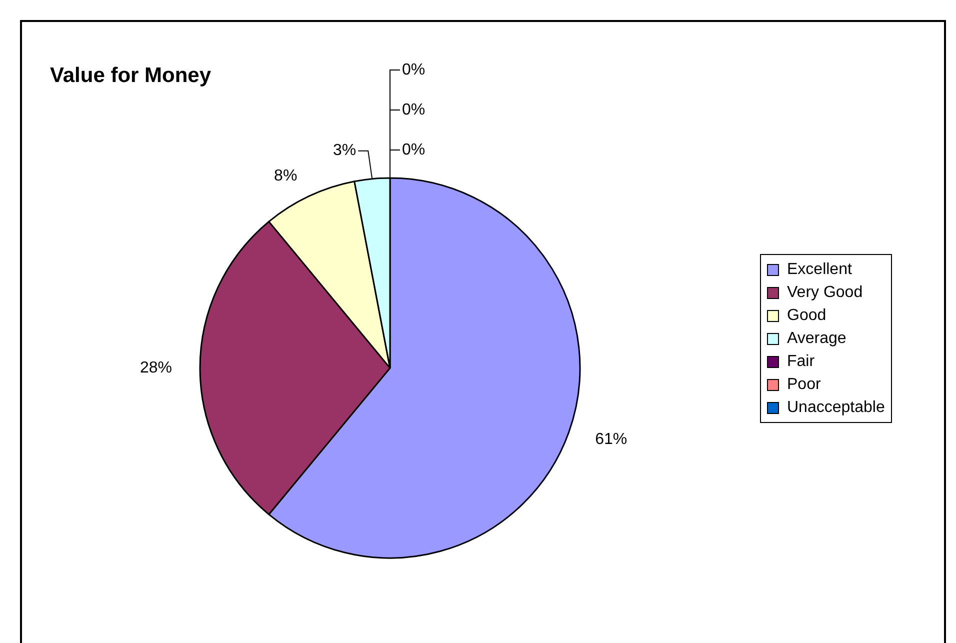 The width and height of the screenshot is (956, 643). I want to click on legend-label: Fair, so click(801, 361).